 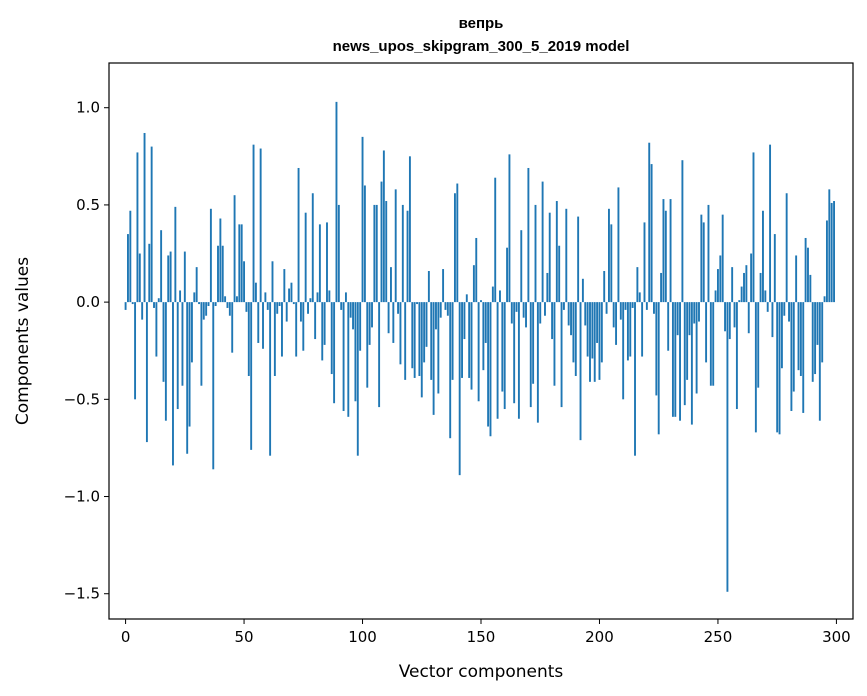 I want to click on y-tick-label-0: −1.5, so click(x=82, y=594).